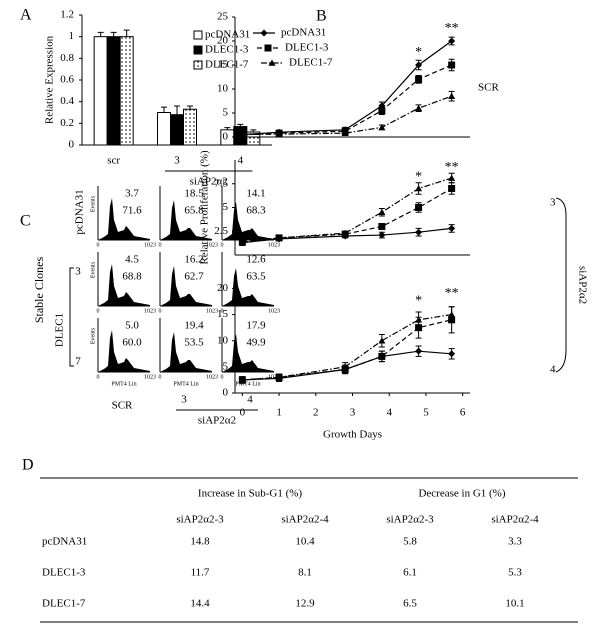 The image size is (600, 633). Describe the element at coordinates (316, 413) in the screenshot. I see `x-tick-label: 2` at that location.